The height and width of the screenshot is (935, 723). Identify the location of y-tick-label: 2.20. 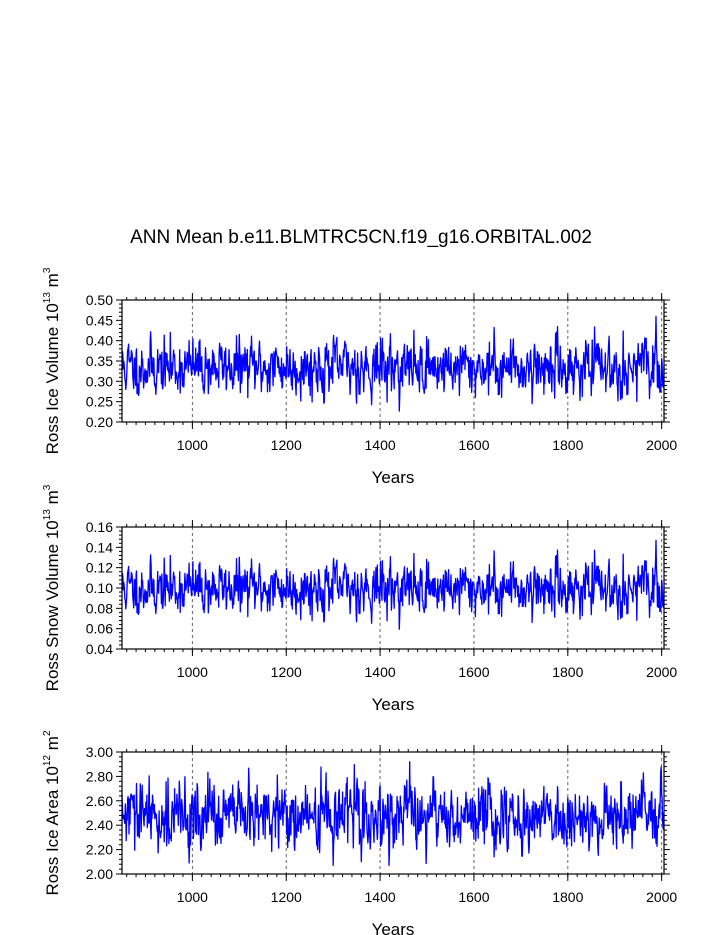
(99, 850).